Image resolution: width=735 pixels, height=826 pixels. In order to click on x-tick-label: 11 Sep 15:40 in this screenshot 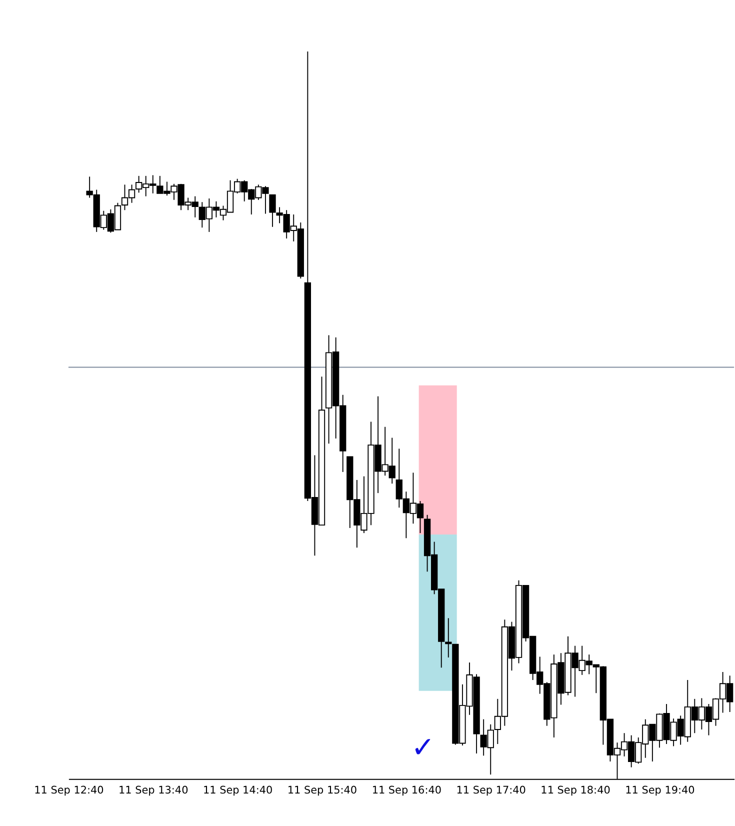, I will do `click(322, 790)`.